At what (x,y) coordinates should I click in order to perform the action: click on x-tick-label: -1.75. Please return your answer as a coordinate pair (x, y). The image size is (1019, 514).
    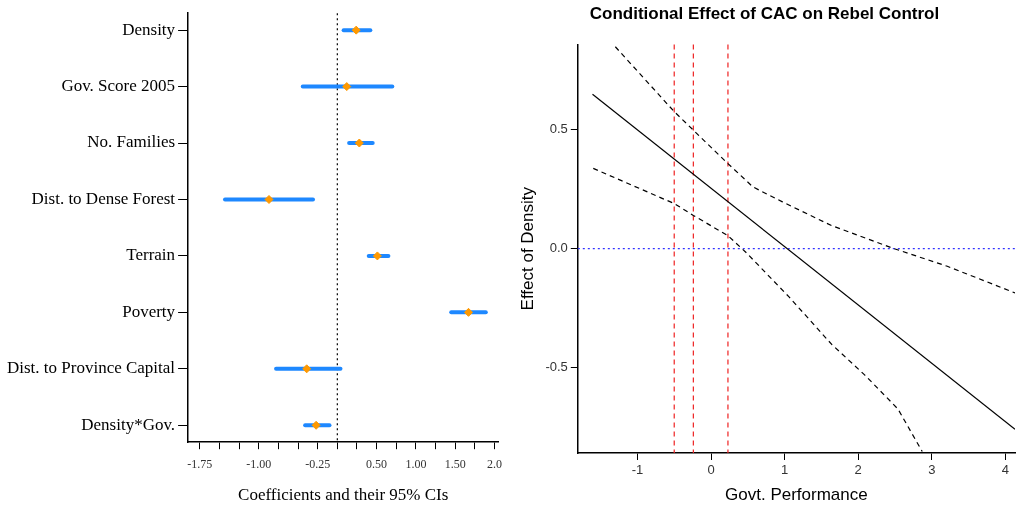
    Looking at the image, I should click on (200, 463).